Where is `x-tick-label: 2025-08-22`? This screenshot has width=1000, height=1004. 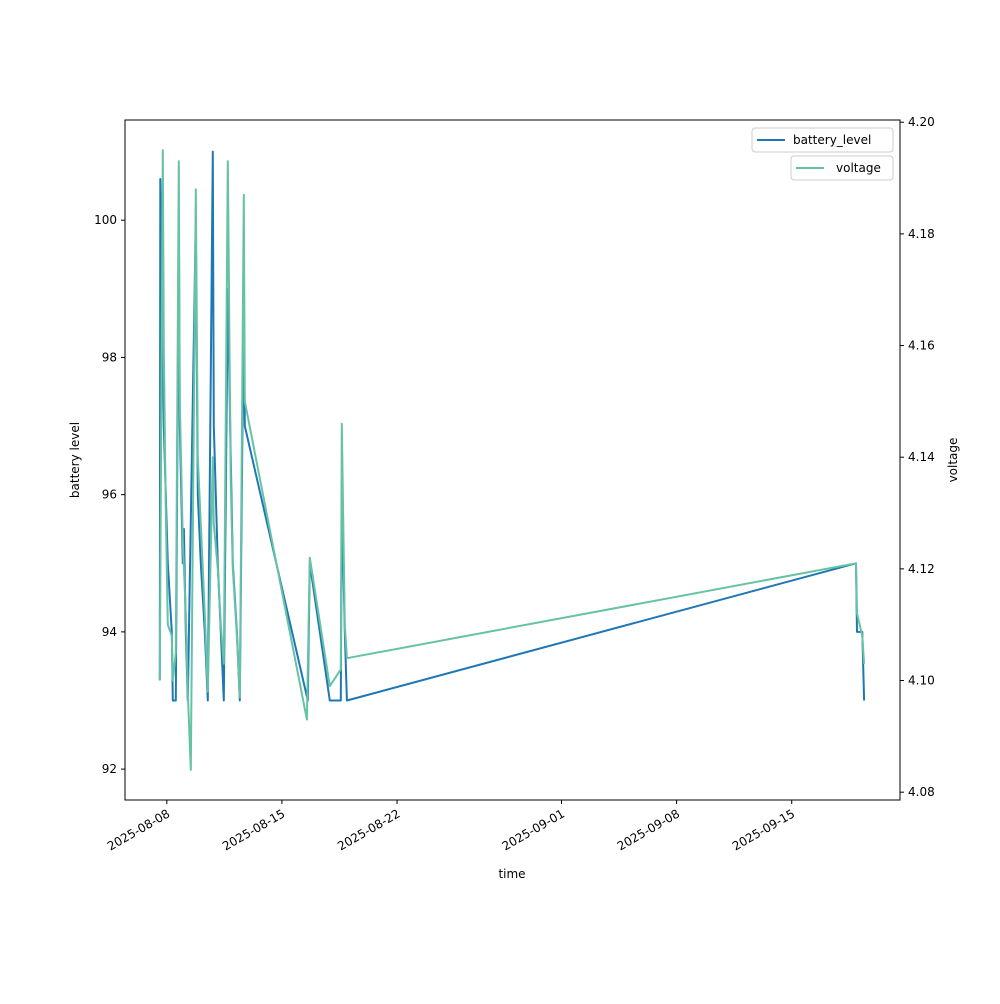
x-tick-label: 2025-08-22 is located at coordinates (368, 829).